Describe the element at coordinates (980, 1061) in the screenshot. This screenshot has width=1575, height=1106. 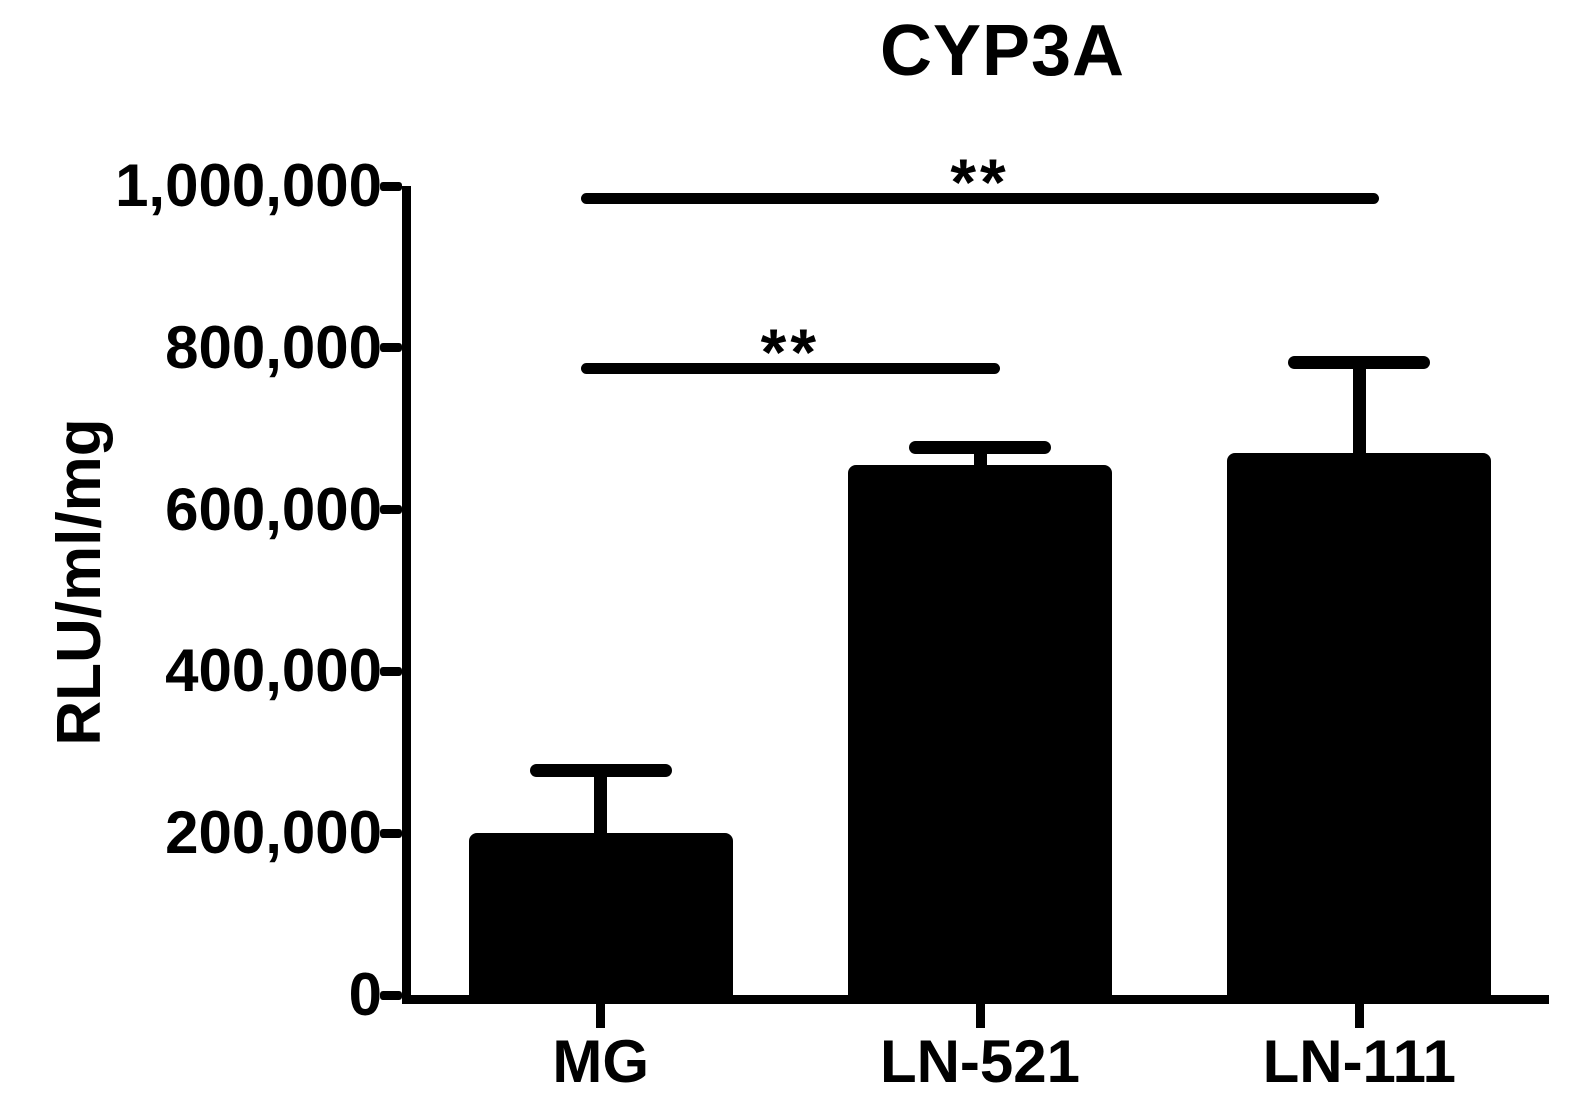
I see `x-axis-category-label: LN-521` at that location.